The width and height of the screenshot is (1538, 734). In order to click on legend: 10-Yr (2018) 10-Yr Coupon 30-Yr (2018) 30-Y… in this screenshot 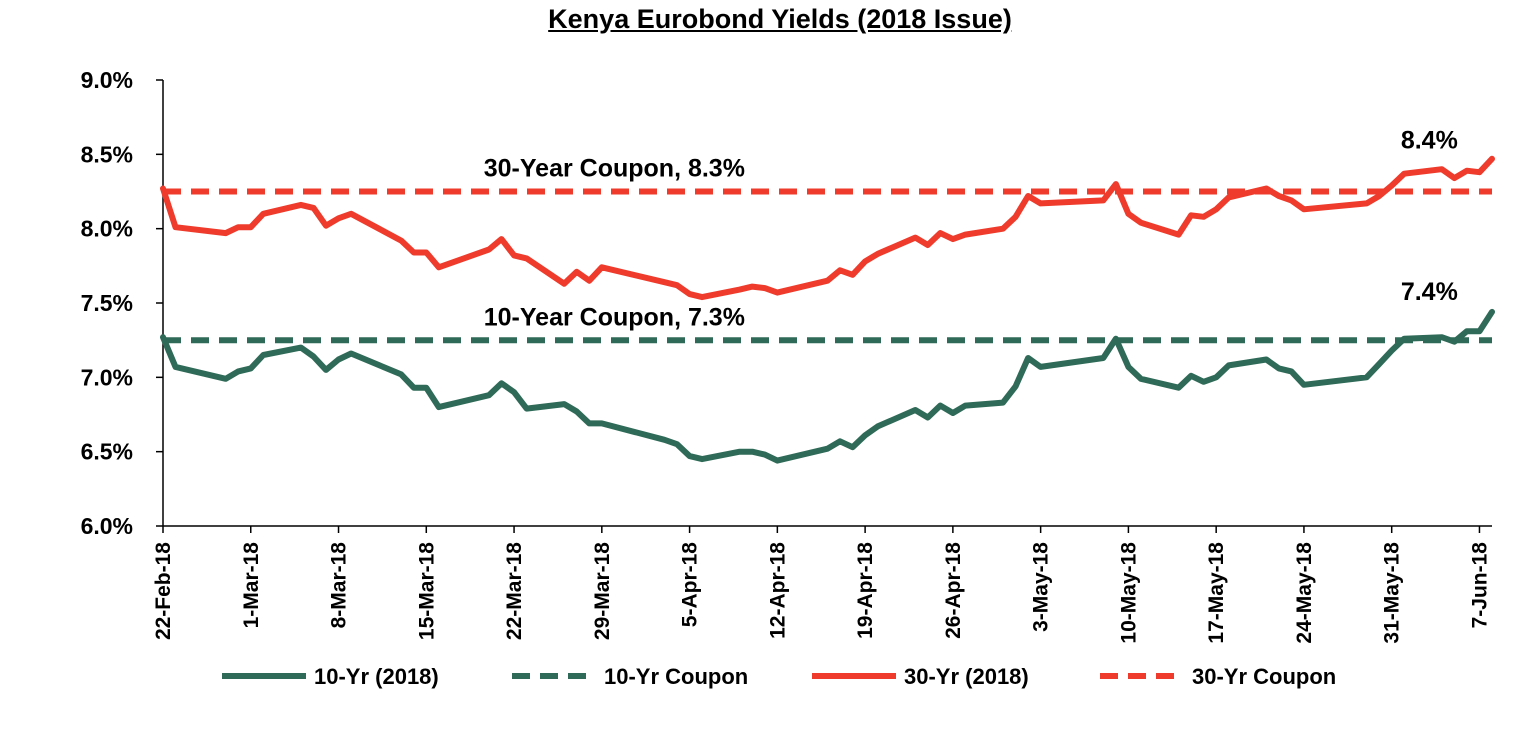, I will do `click(779, 676)`.